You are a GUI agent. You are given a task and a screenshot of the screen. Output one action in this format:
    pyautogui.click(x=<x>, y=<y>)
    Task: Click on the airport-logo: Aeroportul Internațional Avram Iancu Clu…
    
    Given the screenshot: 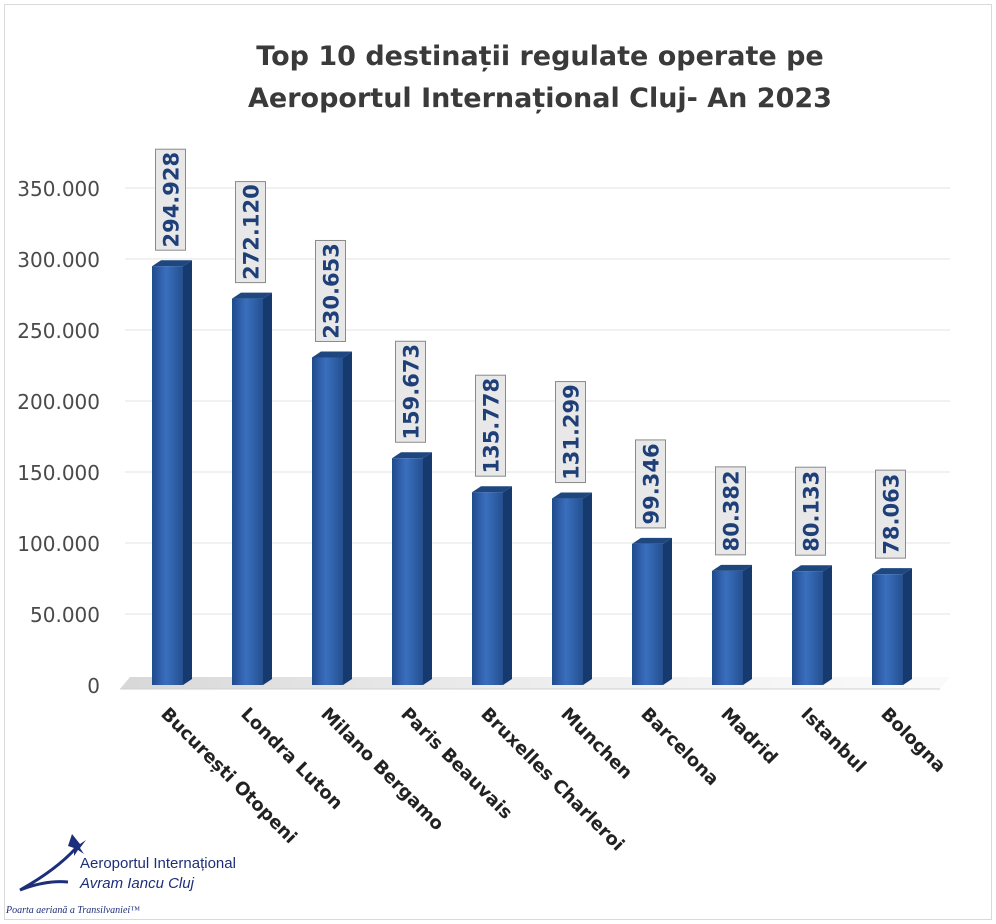 What is the action you would take?
    pyautogui.click(x=136, y=870)
    